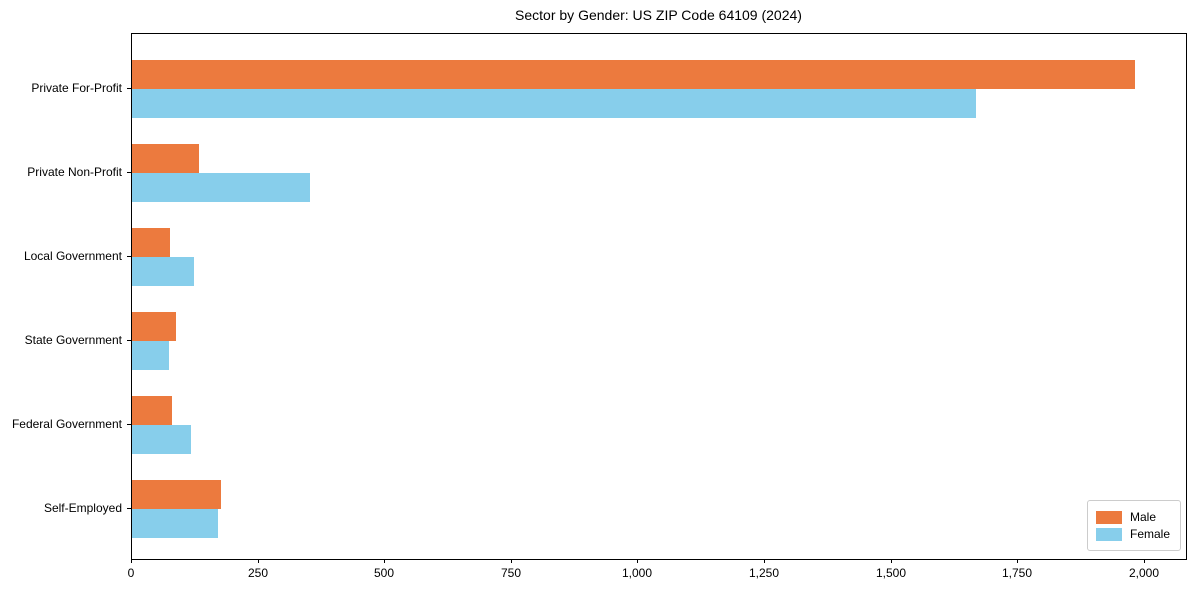 The height and width of the screenshot is (600, 1200). I want to click on x-tick-label: 1,750, so click(1017, 573).